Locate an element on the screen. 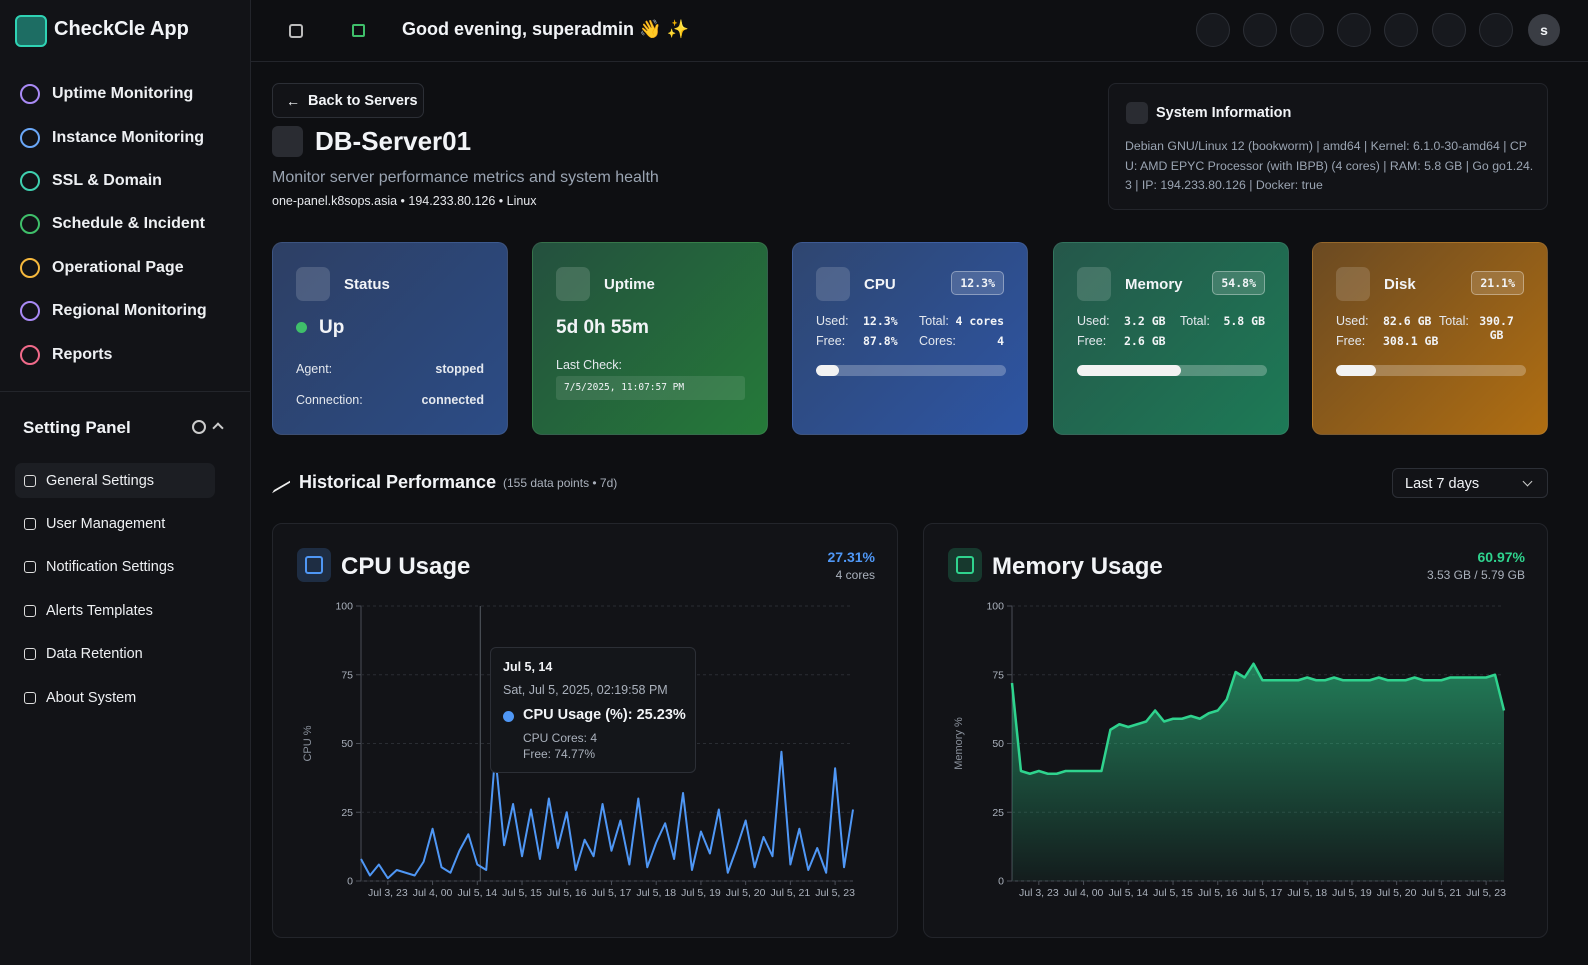 This screenshot has width=1588, height=965. usage-badge: 21.1% is located at coordinates (1497, 283).